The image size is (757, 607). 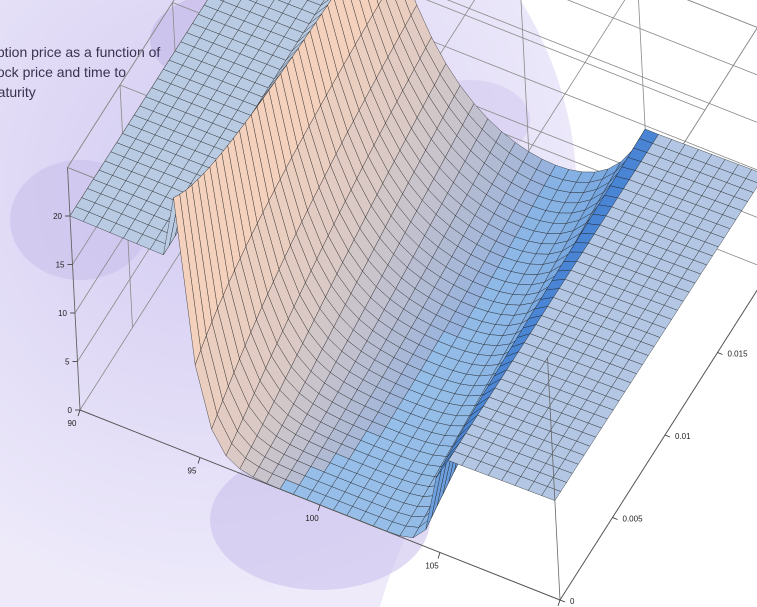 I want to click on z-tick-label: 0, so click(x=70, y=410).